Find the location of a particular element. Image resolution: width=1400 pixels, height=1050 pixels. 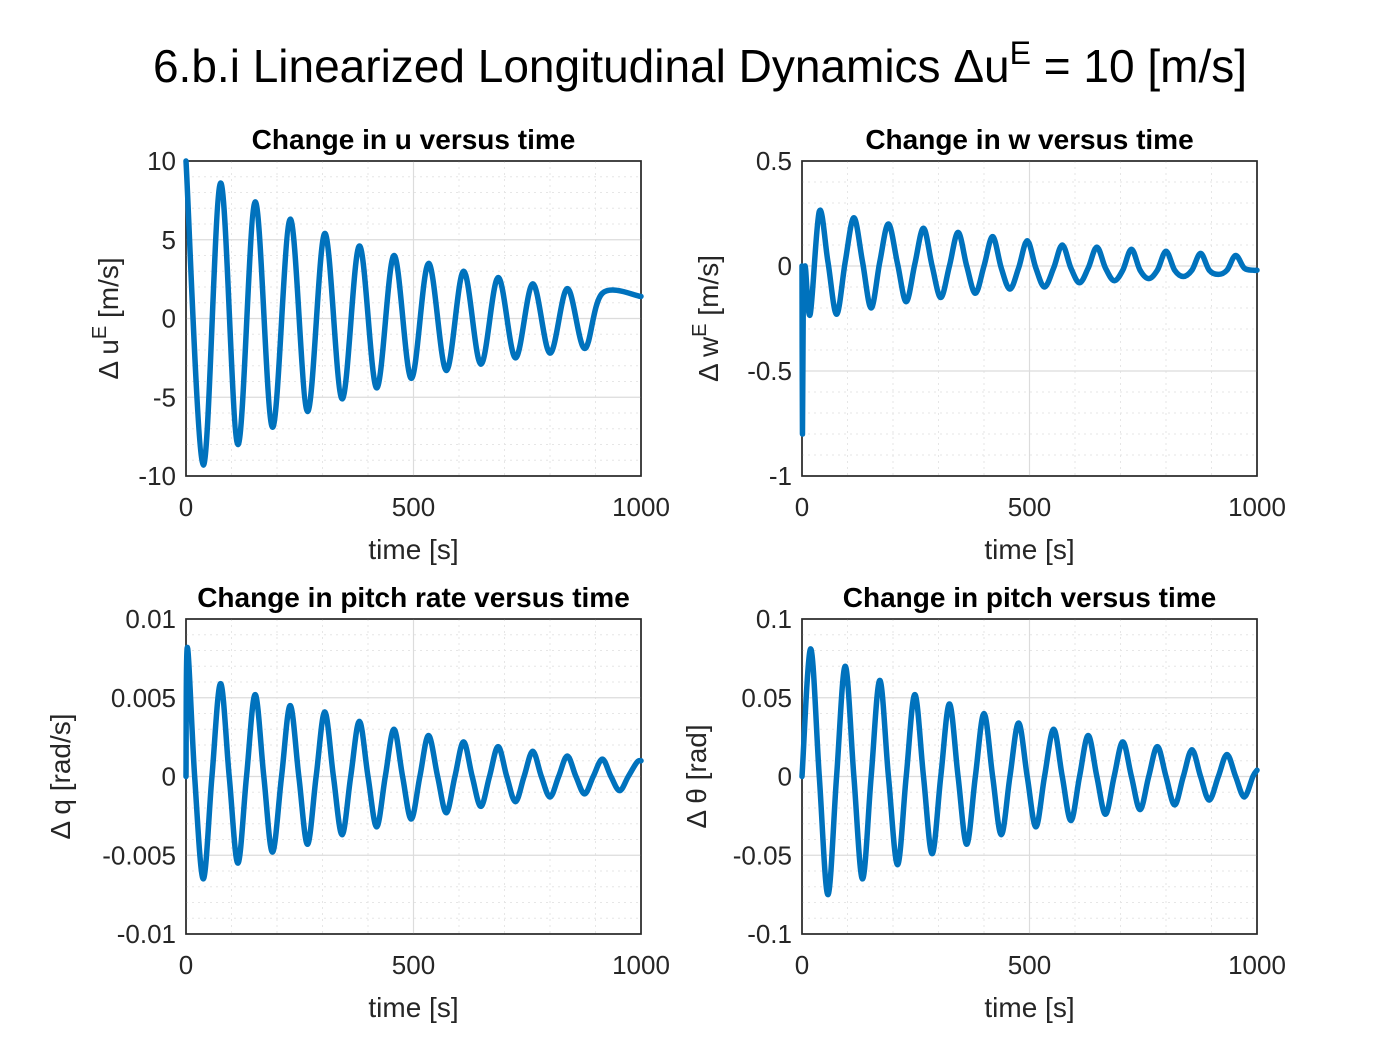

y-tick-label: -5 is located at coordinates (164, 397).